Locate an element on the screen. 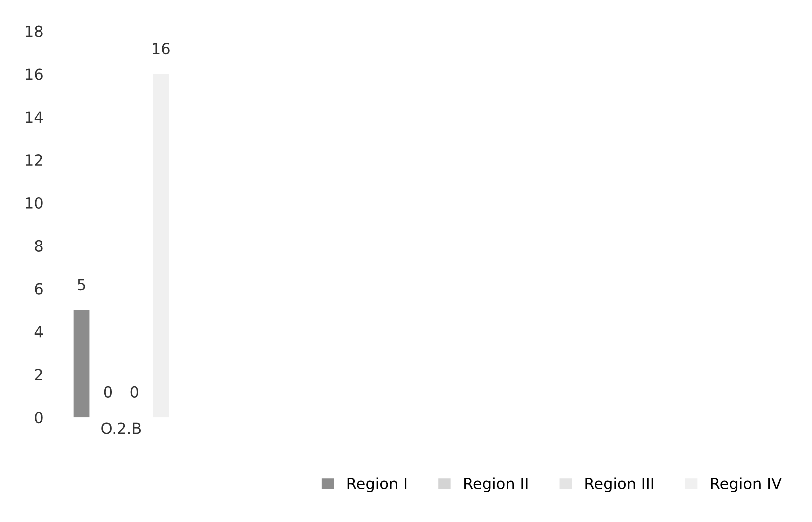 This screenshot has width=812, height=522. data-label: 5 is located at coordinates (82, 285).